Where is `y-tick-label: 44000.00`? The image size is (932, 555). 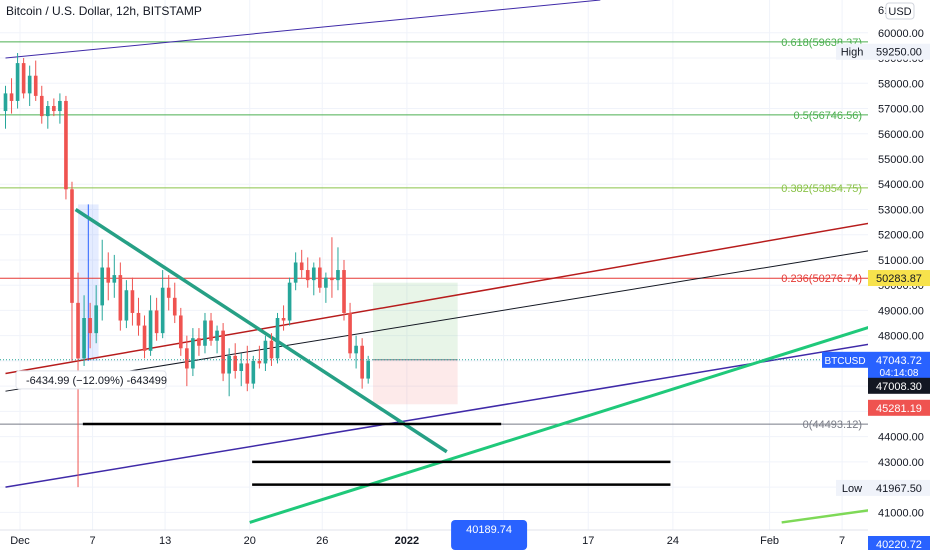 y-tick-label: 44000.00 is located at coordinates (901, 438).